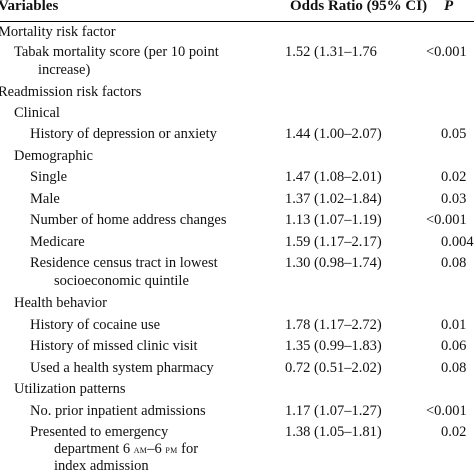  I want to click on row-label: Residence census tract in lowest, so click(124, 263).